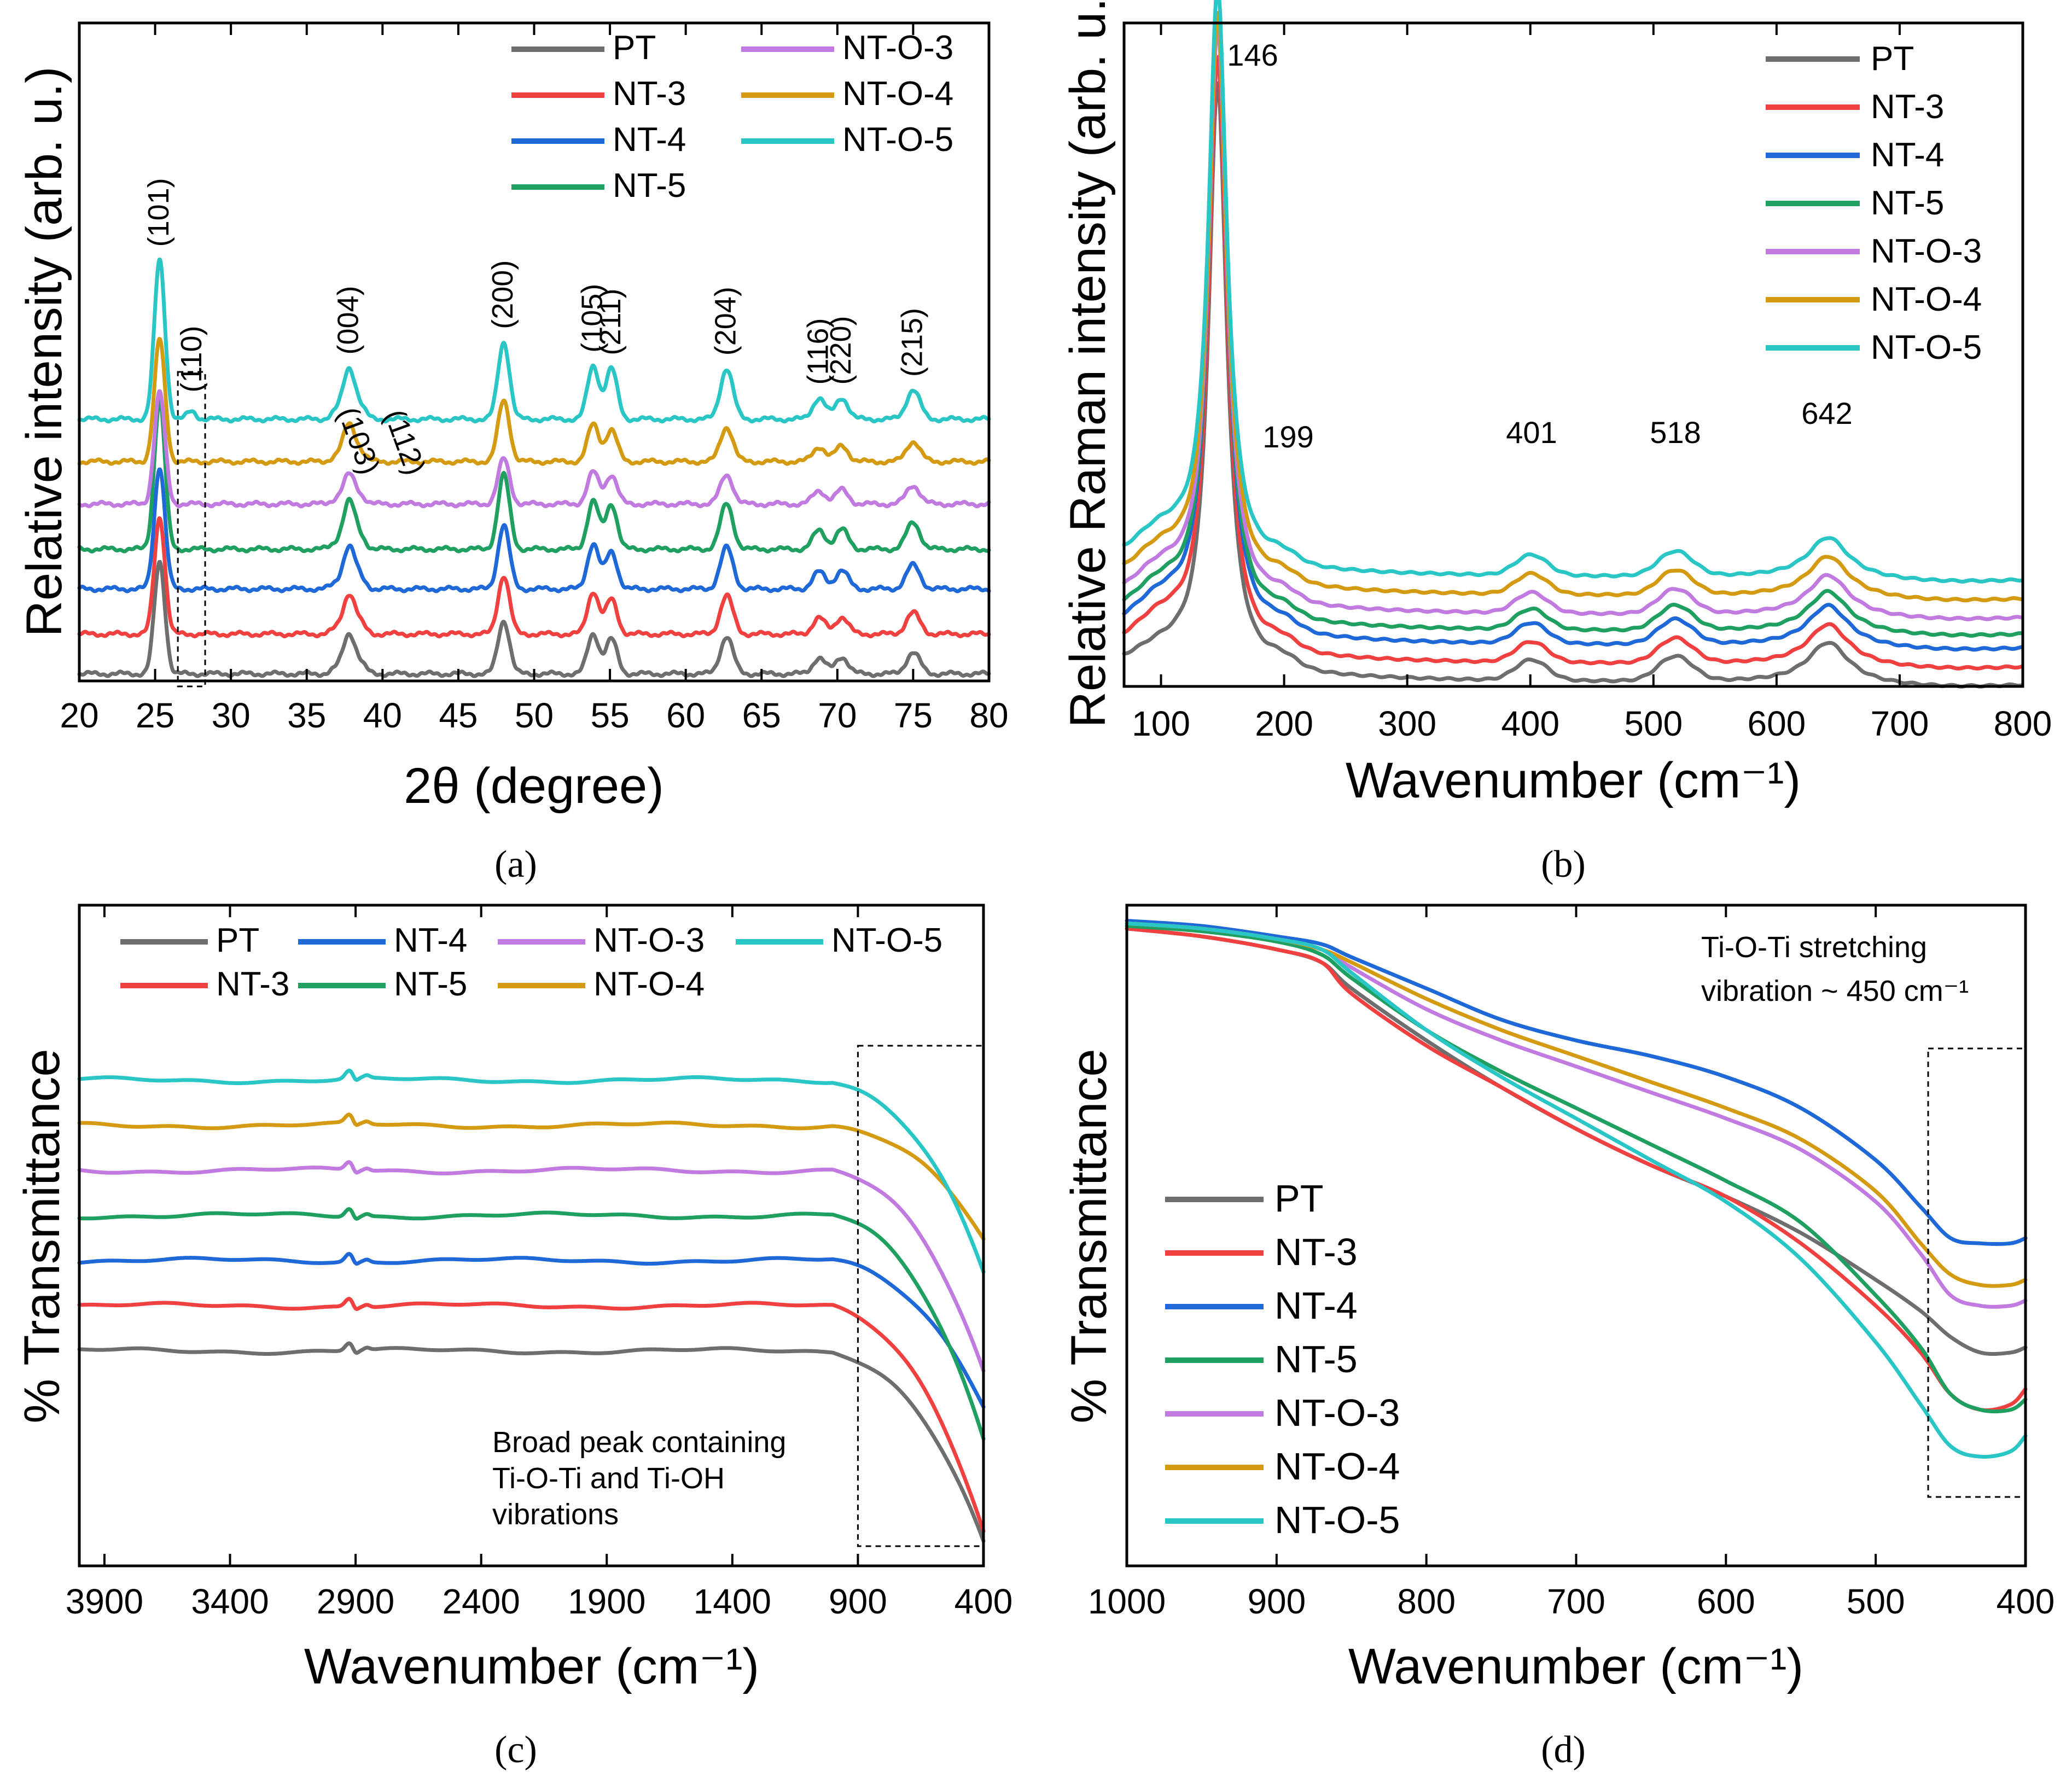 Image resolution: width=2072 pixels, height=1783 pixels. What do you see at coordinates (1316, 1252) in the screenshot?
I see `panel-d-legend-label-nt-3: NT-3` at bounding box center [1316, 1252].